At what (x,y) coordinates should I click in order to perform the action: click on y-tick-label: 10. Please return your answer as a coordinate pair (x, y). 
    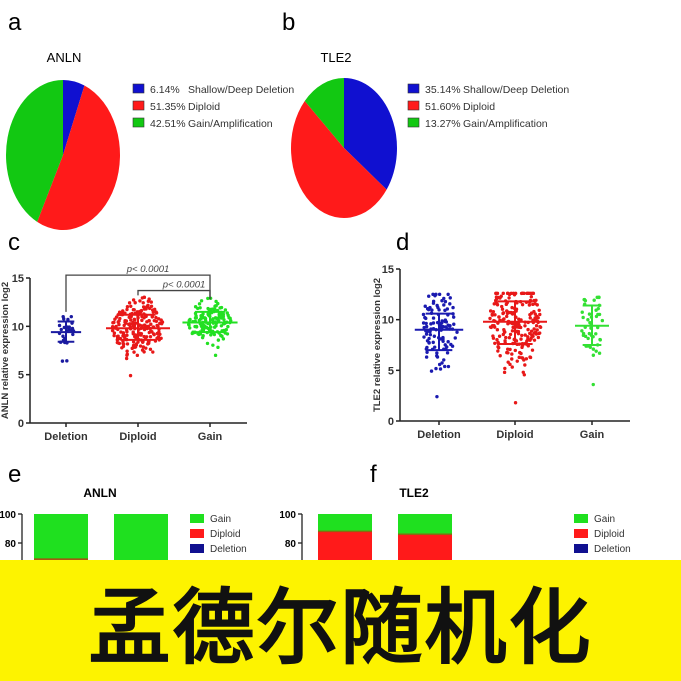
    Looking at the image, I should click on (18, 327).